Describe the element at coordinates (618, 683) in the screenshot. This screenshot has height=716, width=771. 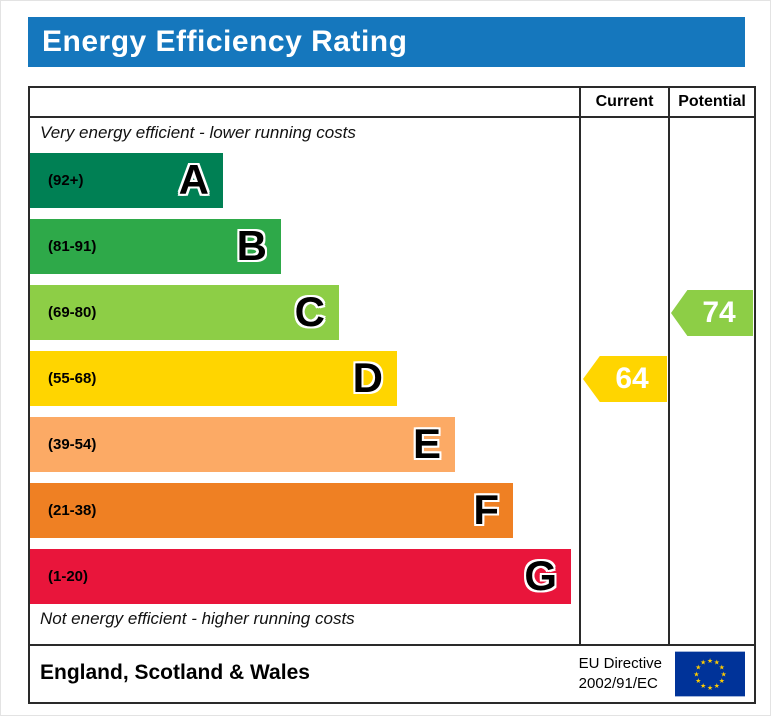
I see `eu-directive-line2: 2002/91/EC` at that location.